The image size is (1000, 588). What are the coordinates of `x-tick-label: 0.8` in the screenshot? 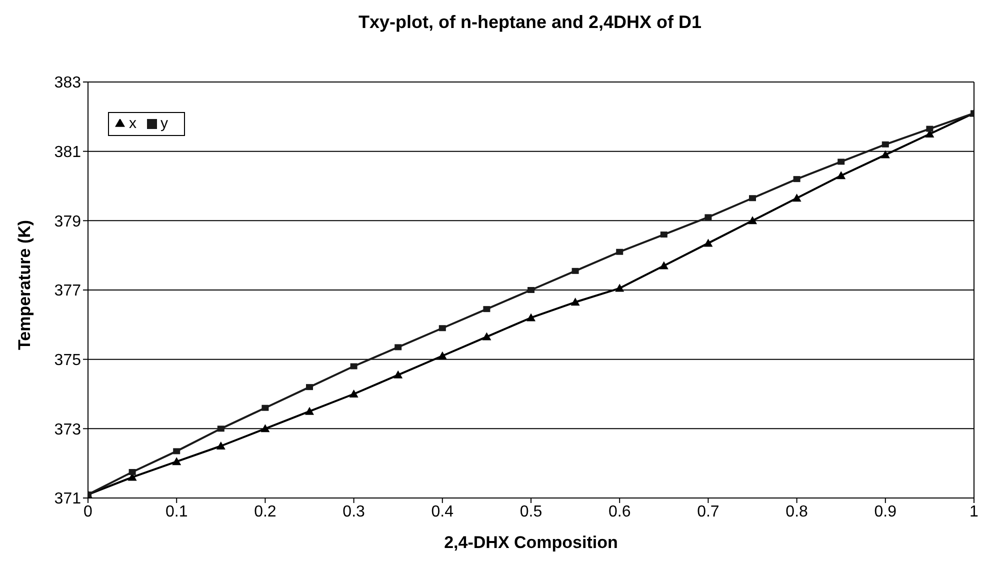 It's located at (797, 511).